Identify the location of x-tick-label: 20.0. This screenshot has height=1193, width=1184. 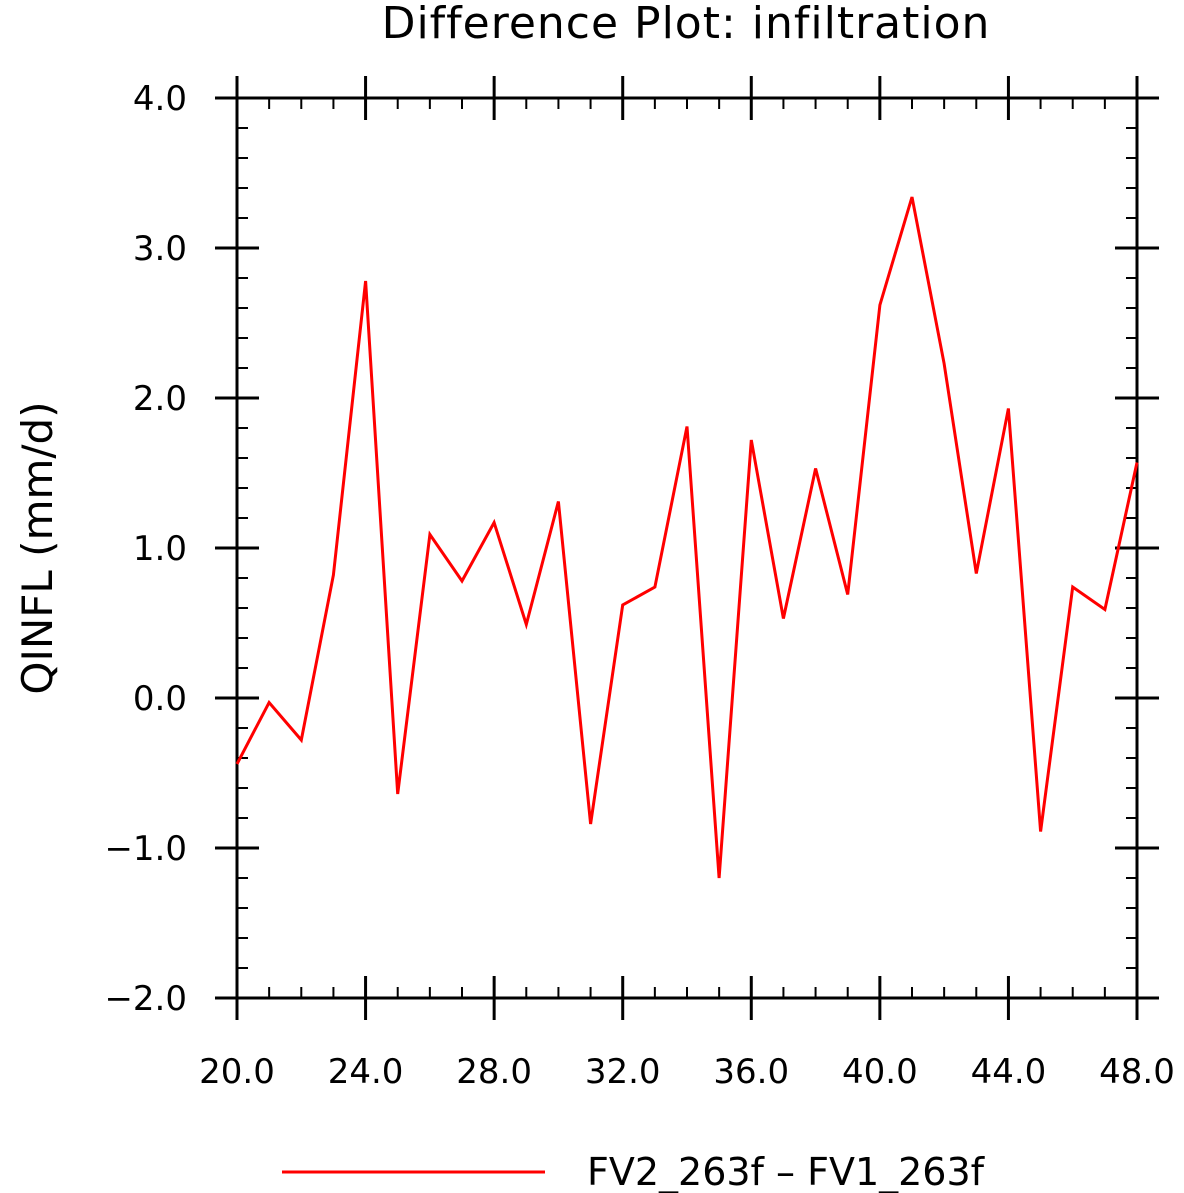
(237, 1072).